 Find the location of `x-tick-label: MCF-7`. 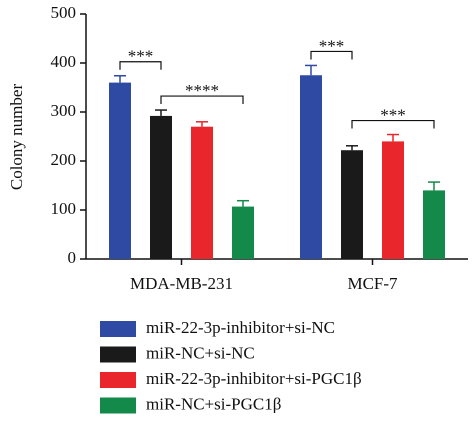

x-tick-label: MCF-7 is located at coordinates (372, 283).